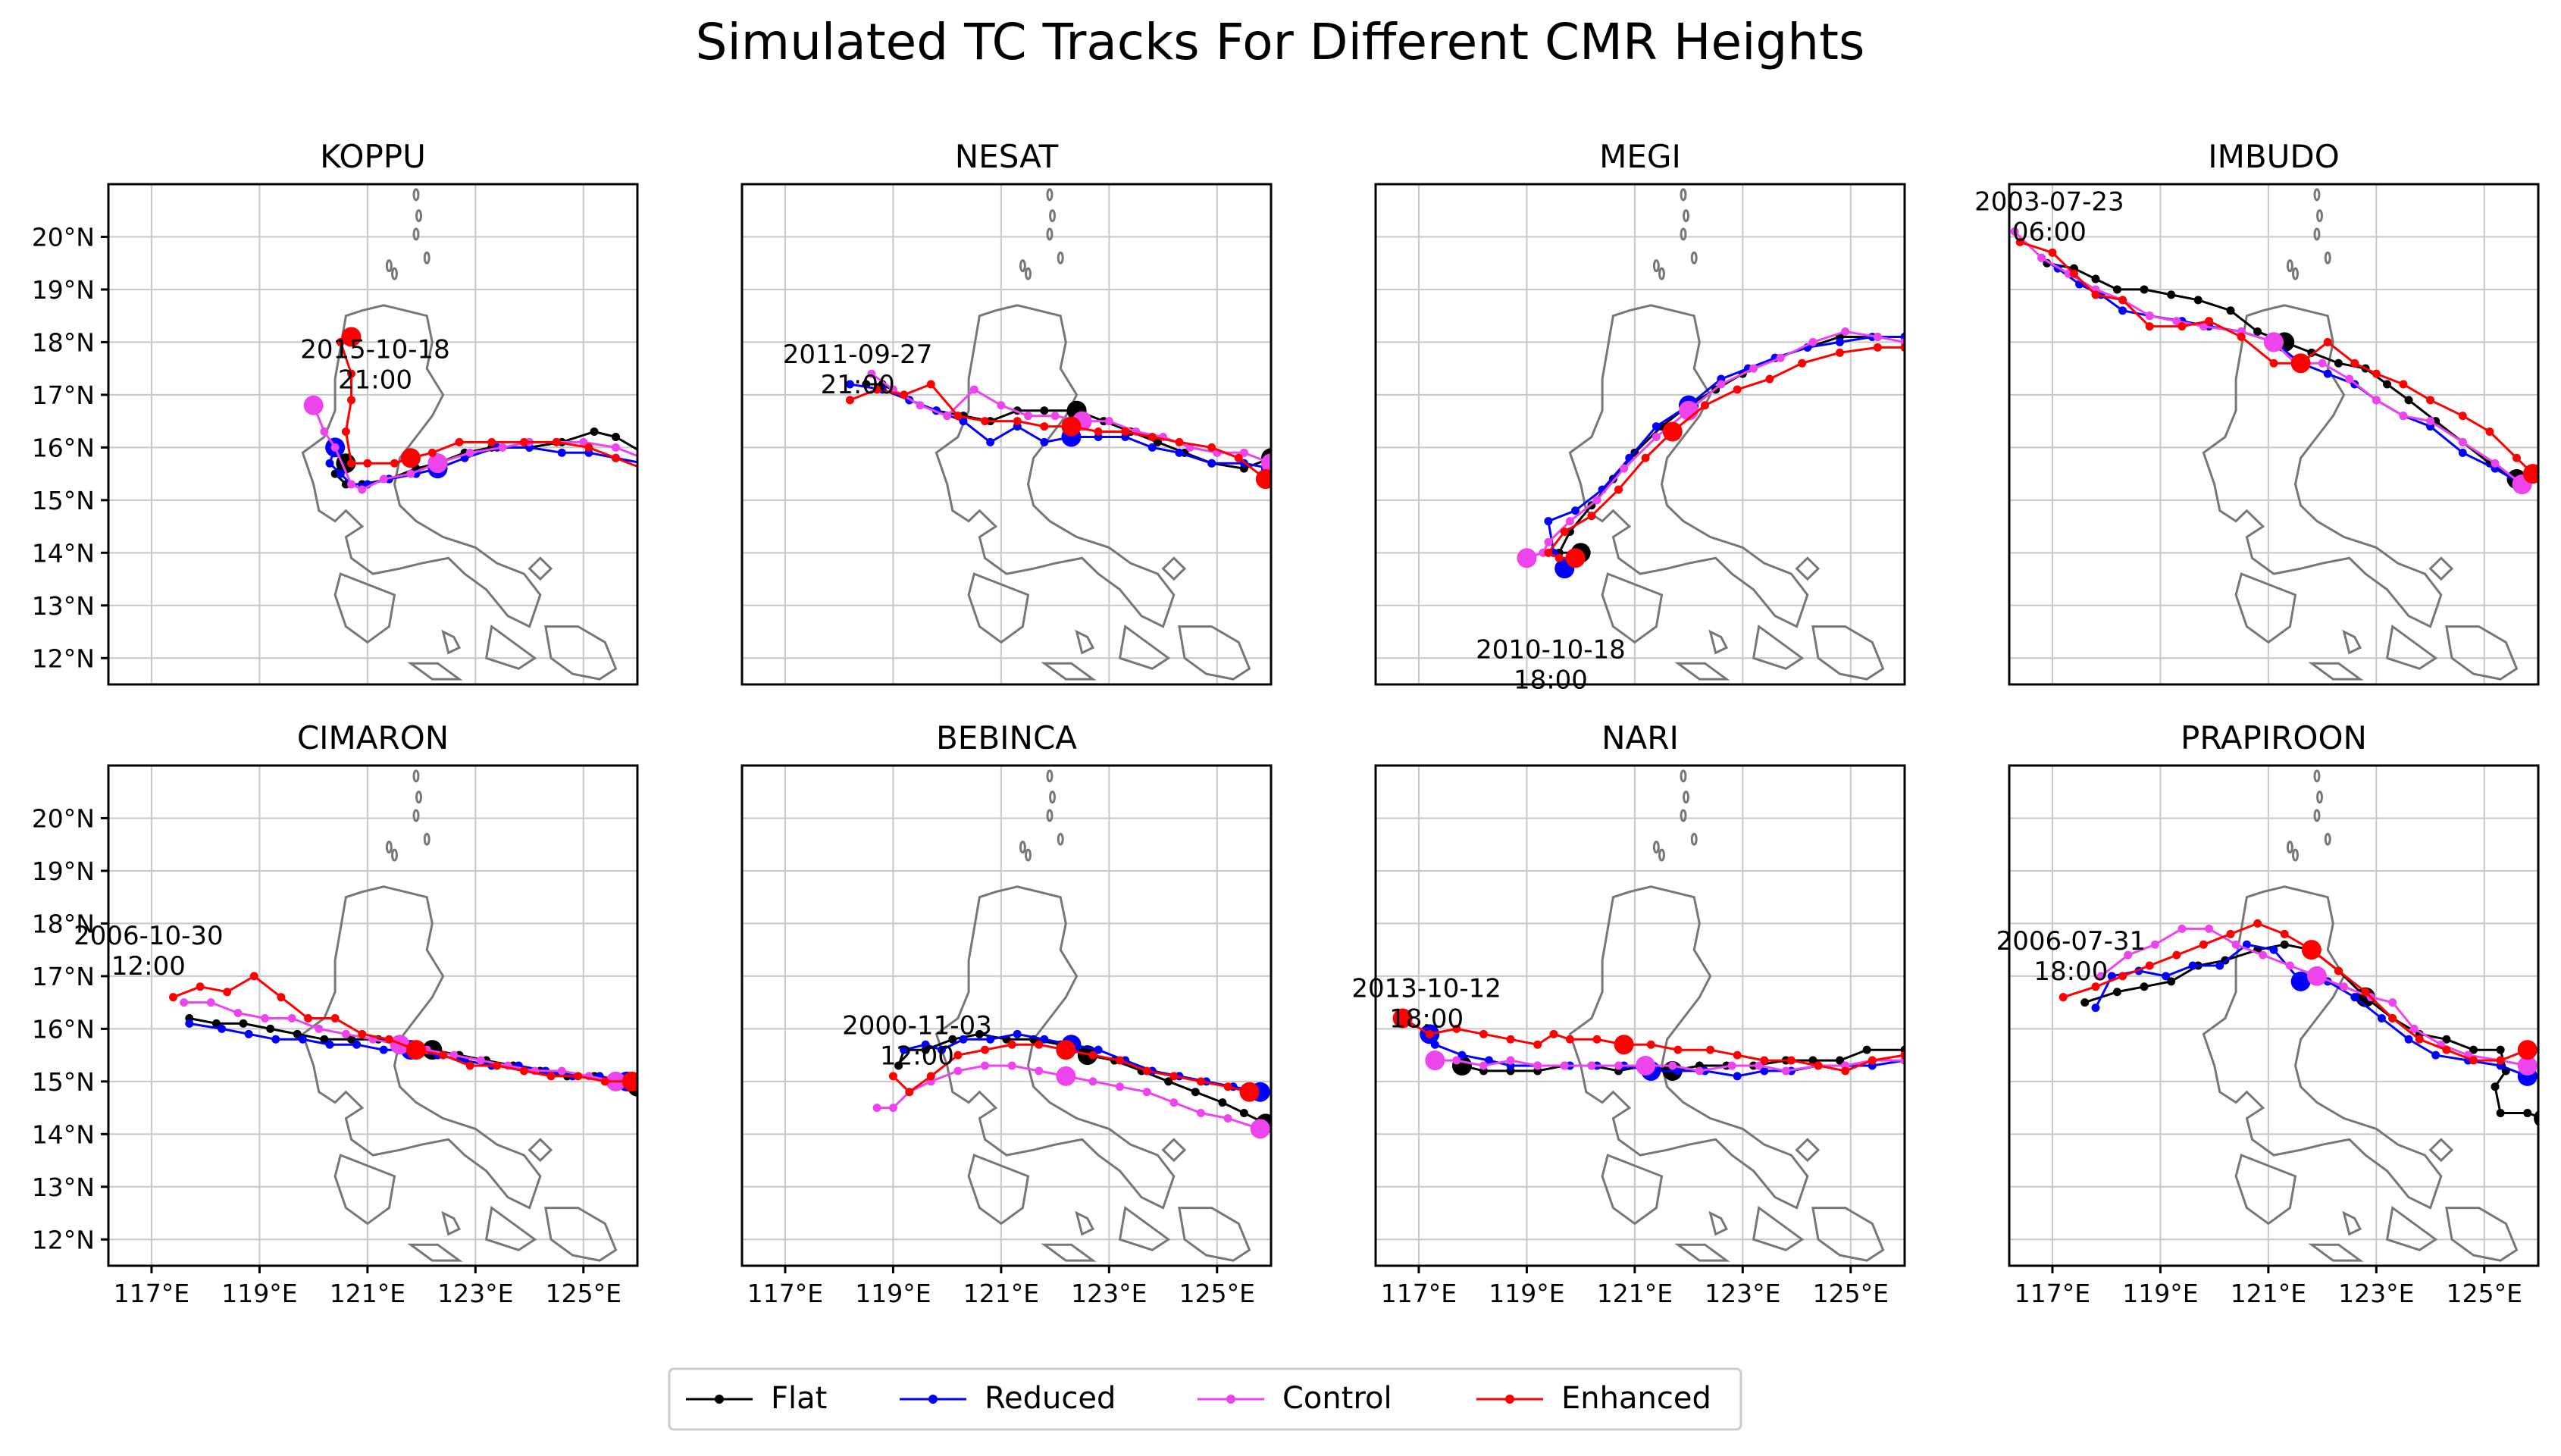  What do you see at coordinates (63, 290) in the screenshot?
I see `y-tick-label: 19°N` at bounding box center [63, 290].